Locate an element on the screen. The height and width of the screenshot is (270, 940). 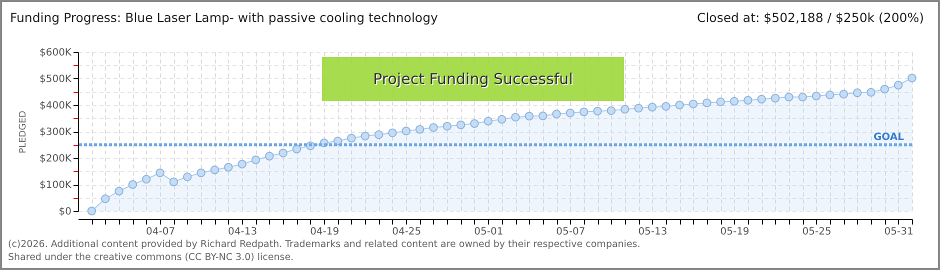
y-tick-label: $500K is located at coordinates (55, 79).